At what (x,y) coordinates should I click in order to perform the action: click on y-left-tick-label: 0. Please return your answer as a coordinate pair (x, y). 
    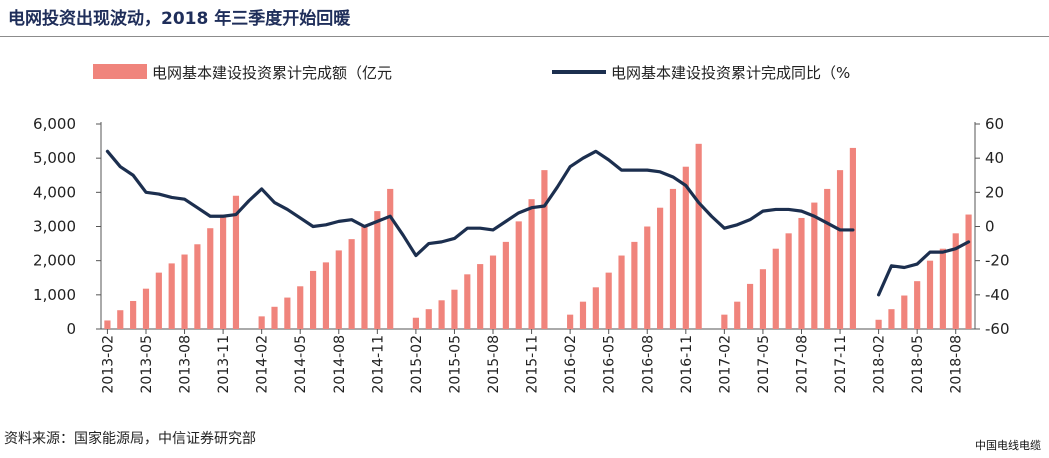
    Looking at the image, I should click on (71, 329).